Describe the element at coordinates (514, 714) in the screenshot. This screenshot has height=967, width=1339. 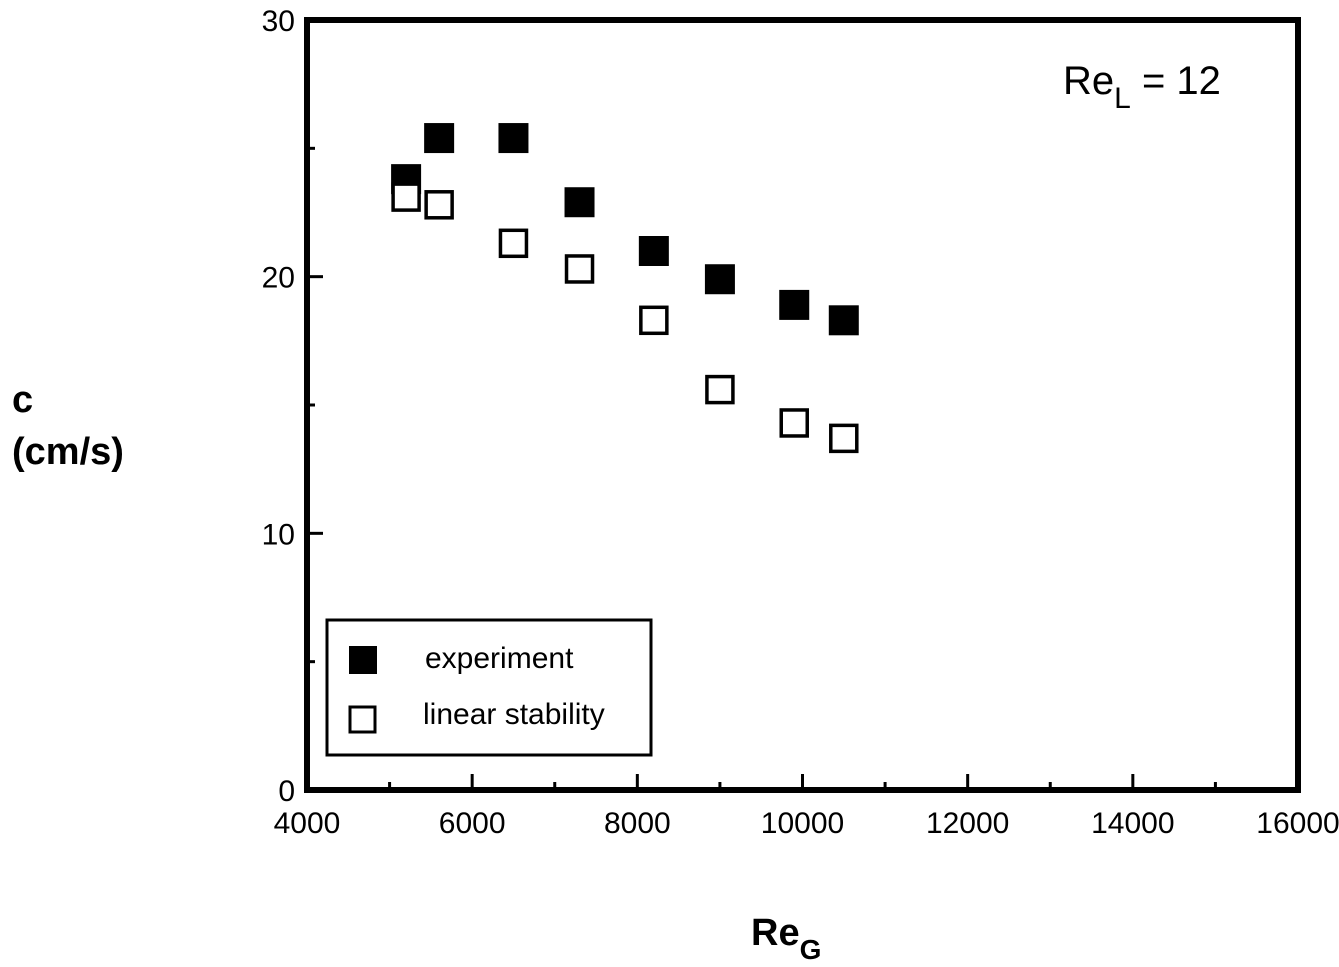
I see `legend-label-linear-stability: linear stability` at that location.